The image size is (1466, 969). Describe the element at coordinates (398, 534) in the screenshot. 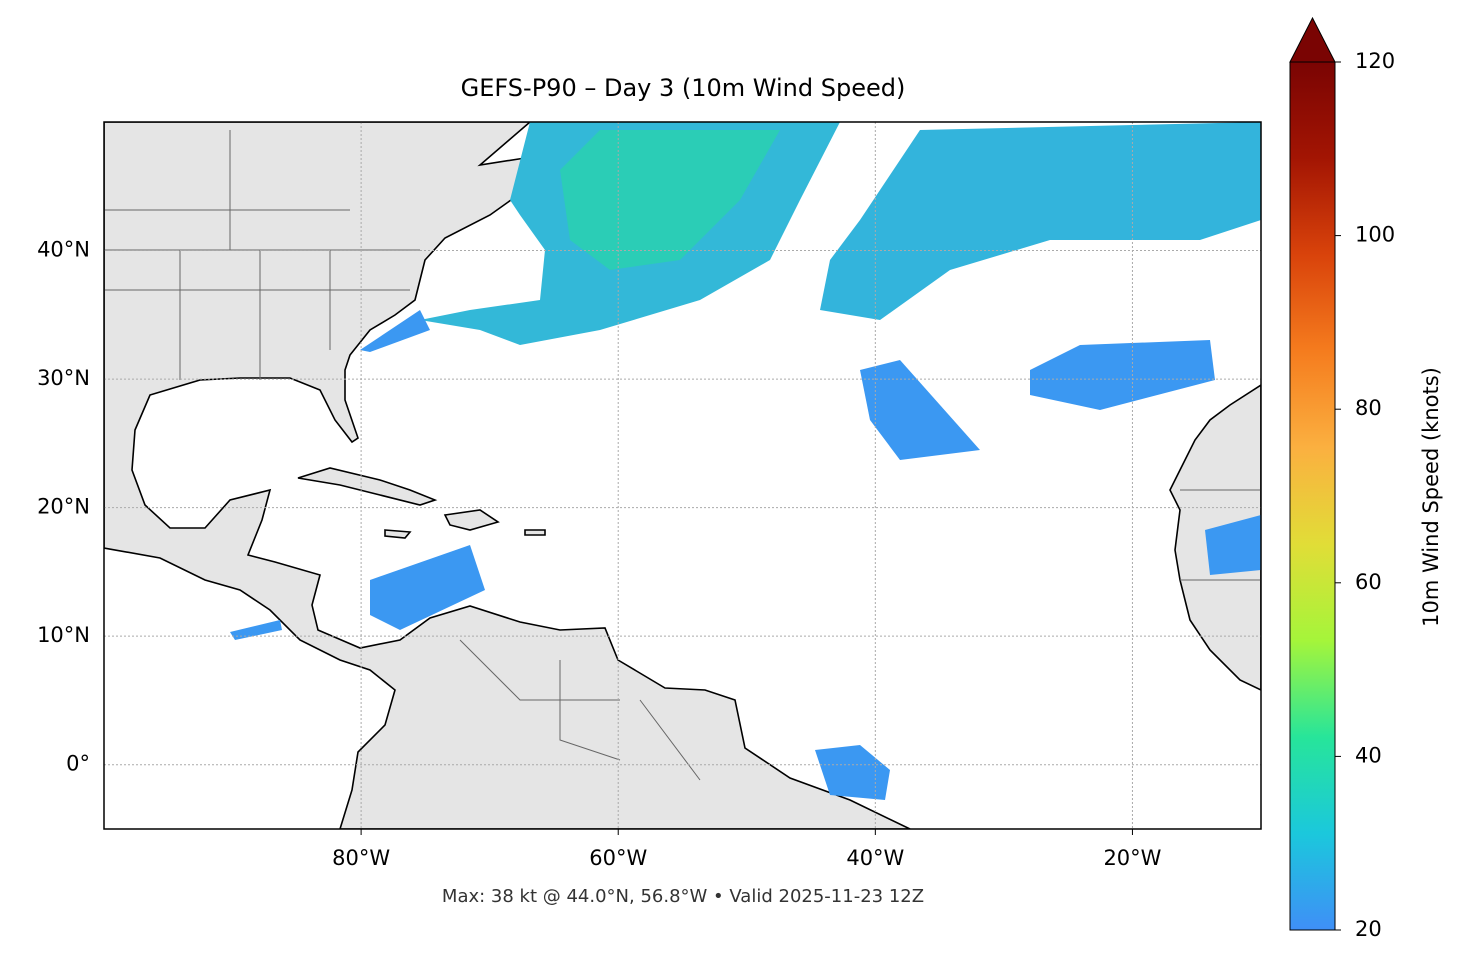

I see `jamaica` at that location.